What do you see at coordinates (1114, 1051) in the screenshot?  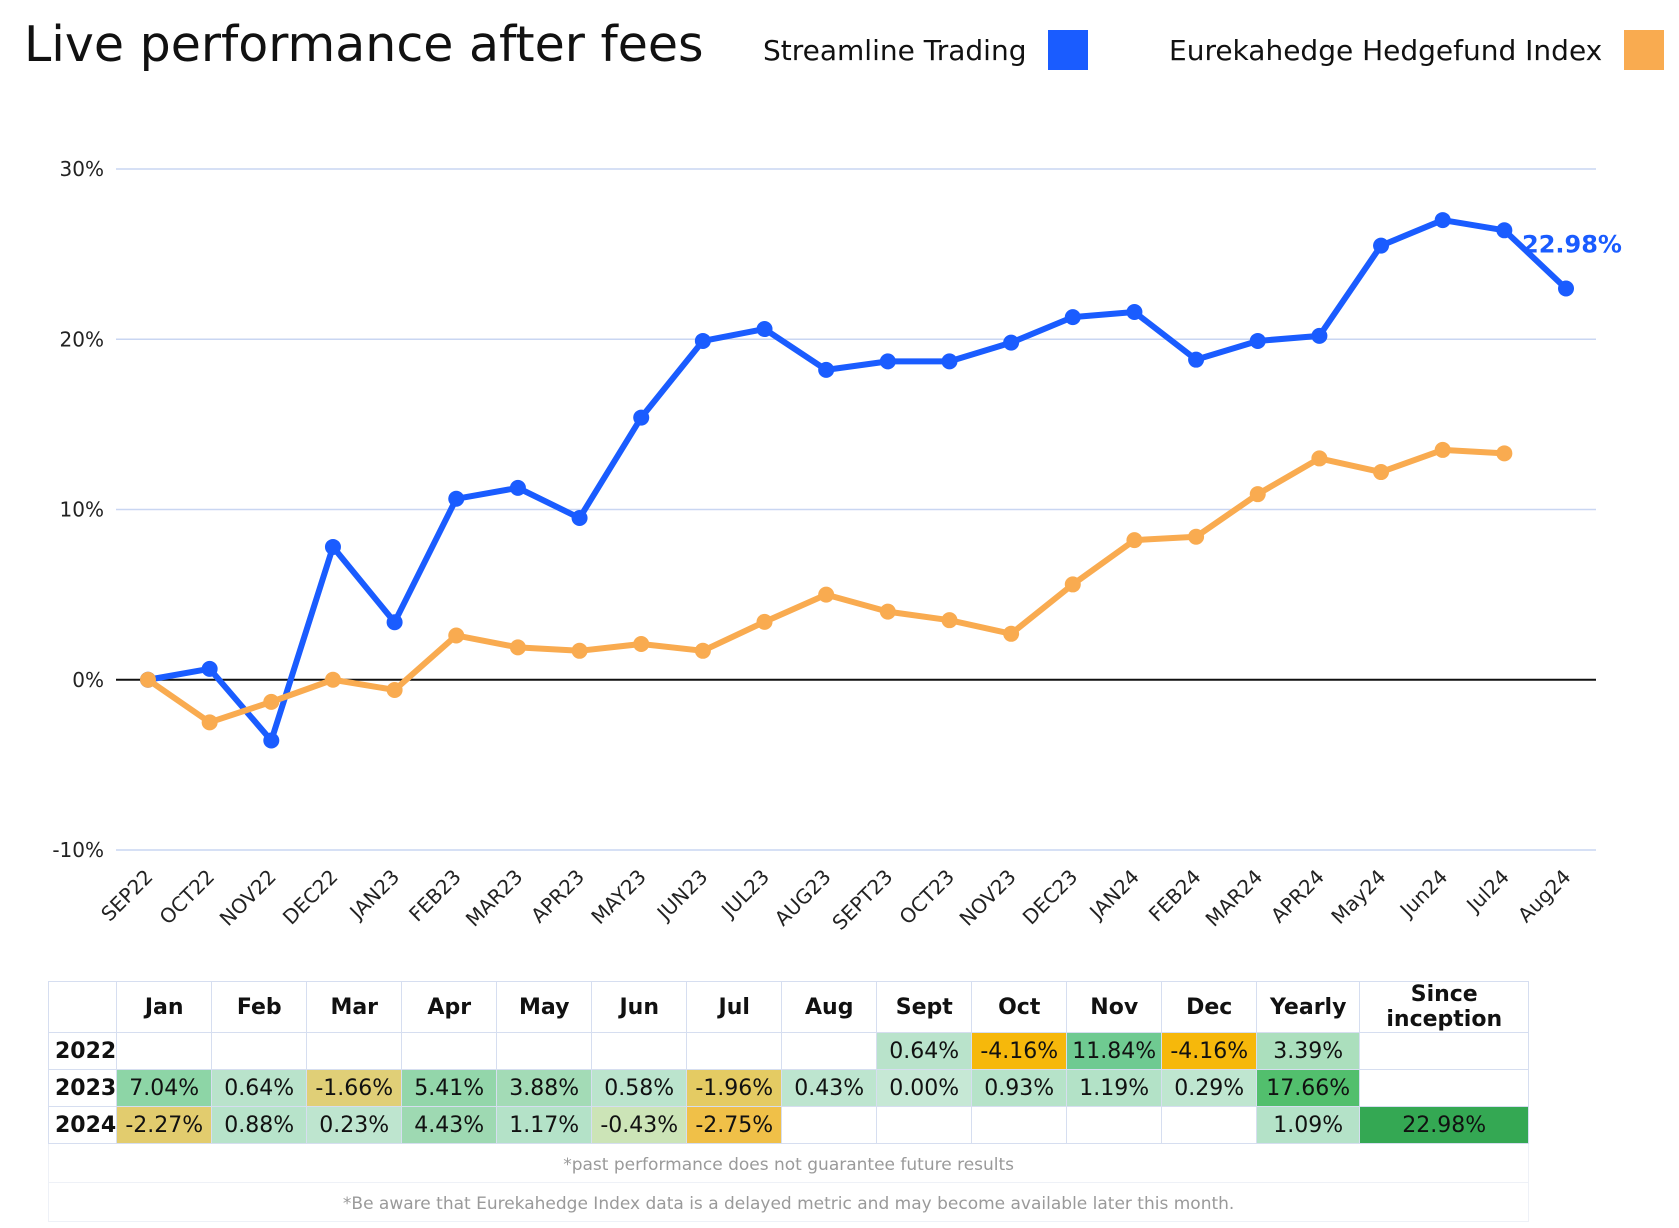 I see `table-cell: 11.84%` at bounding box center [1114, 1051].